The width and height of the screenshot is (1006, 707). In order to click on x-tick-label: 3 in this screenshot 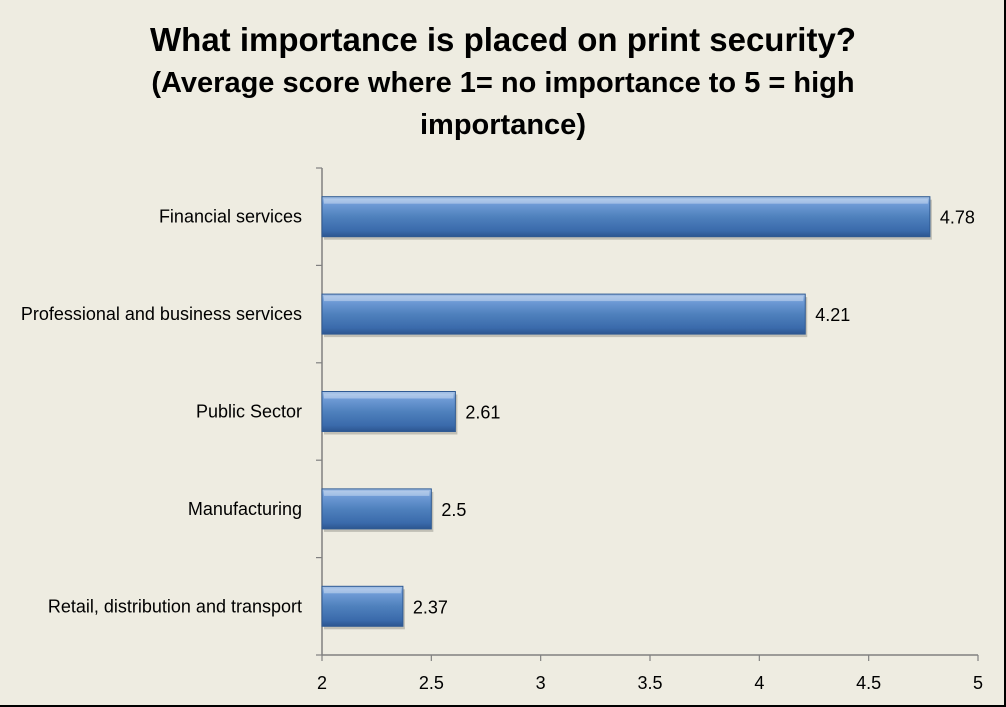, I will do `click(541, 683)`.